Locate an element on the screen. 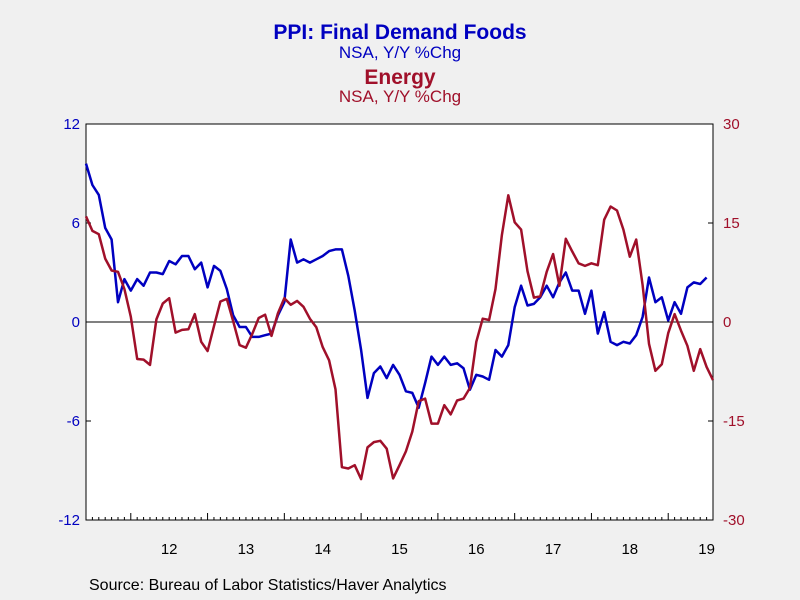  x-tick-label: 12 is located at coordinates (169, 549).